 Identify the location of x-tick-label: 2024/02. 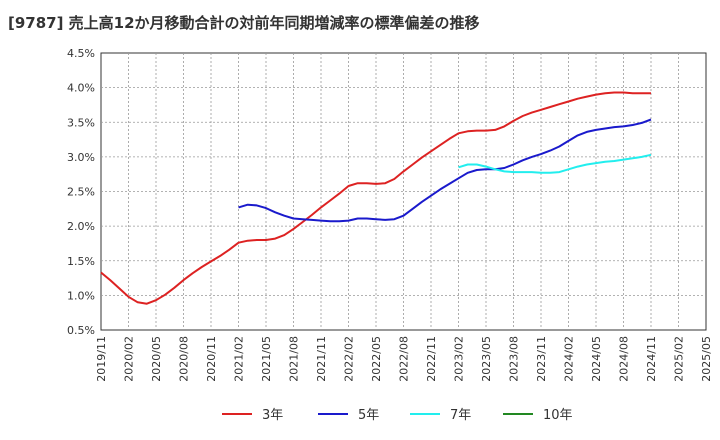
(569, 359).